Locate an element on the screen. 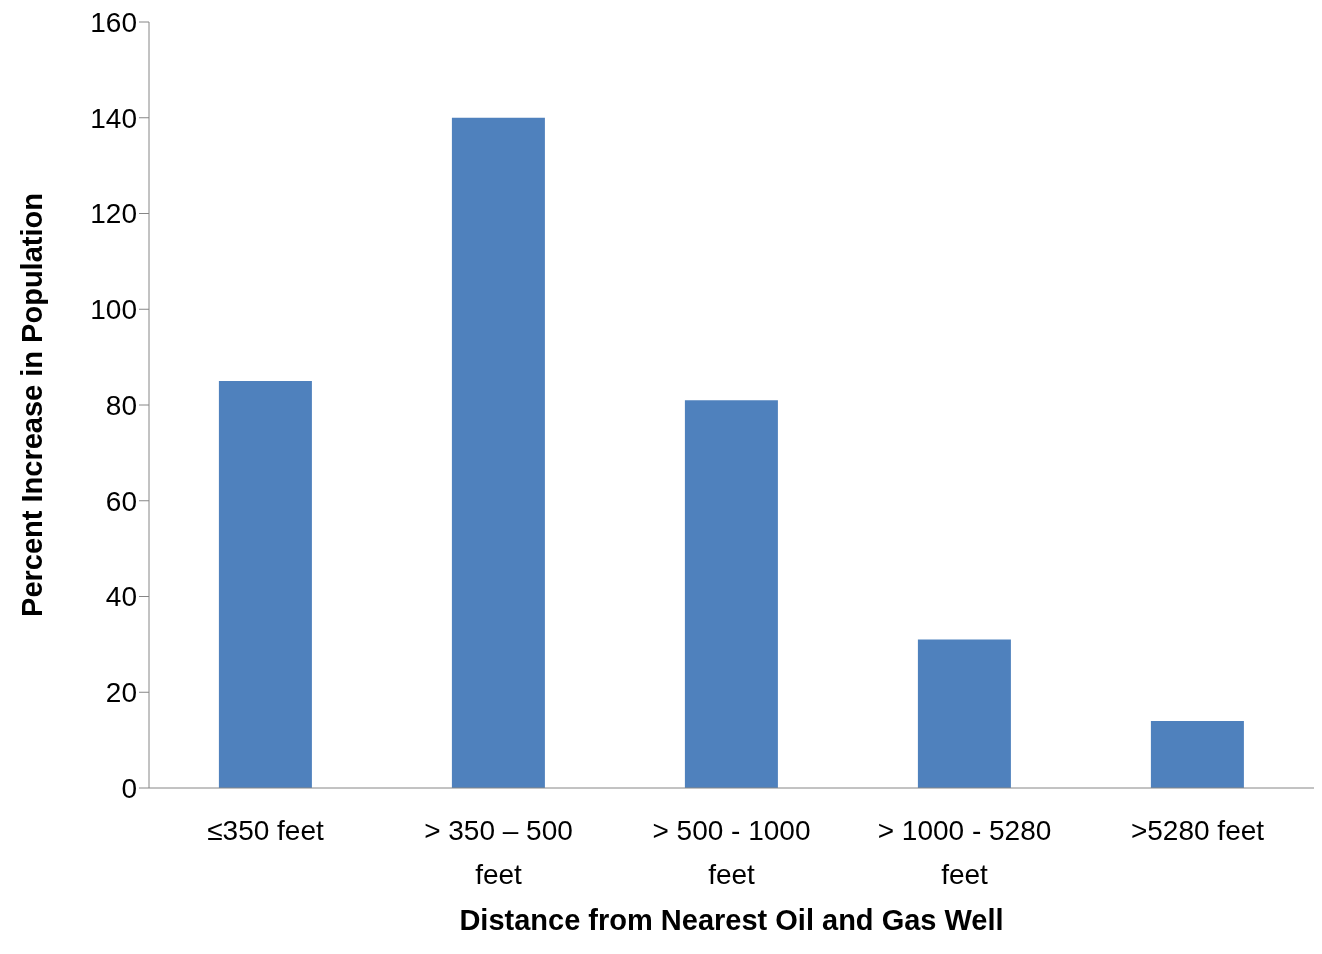  y-tick-label: 120 is located at coordinates (113, 214).